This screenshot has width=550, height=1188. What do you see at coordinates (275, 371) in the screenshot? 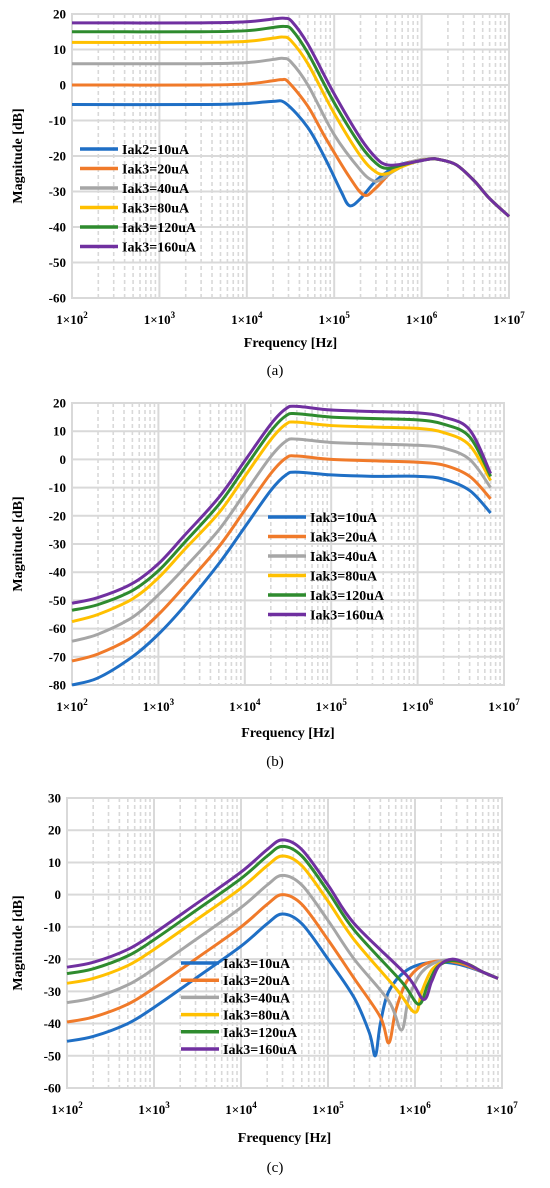
I see `panel-caption: (a)` at bounding box center [275, 371].